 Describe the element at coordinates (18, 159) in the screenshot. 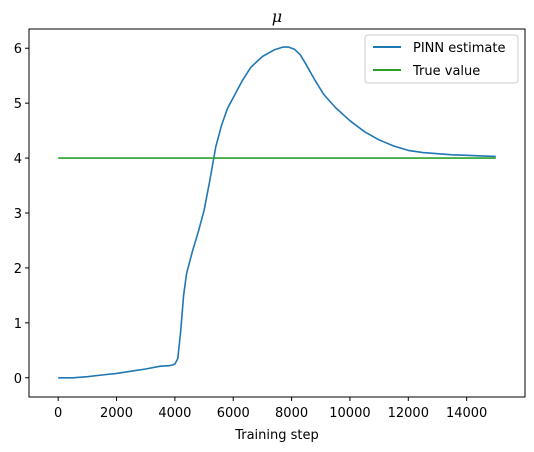

I see `y-tick-label: 4` at that location.